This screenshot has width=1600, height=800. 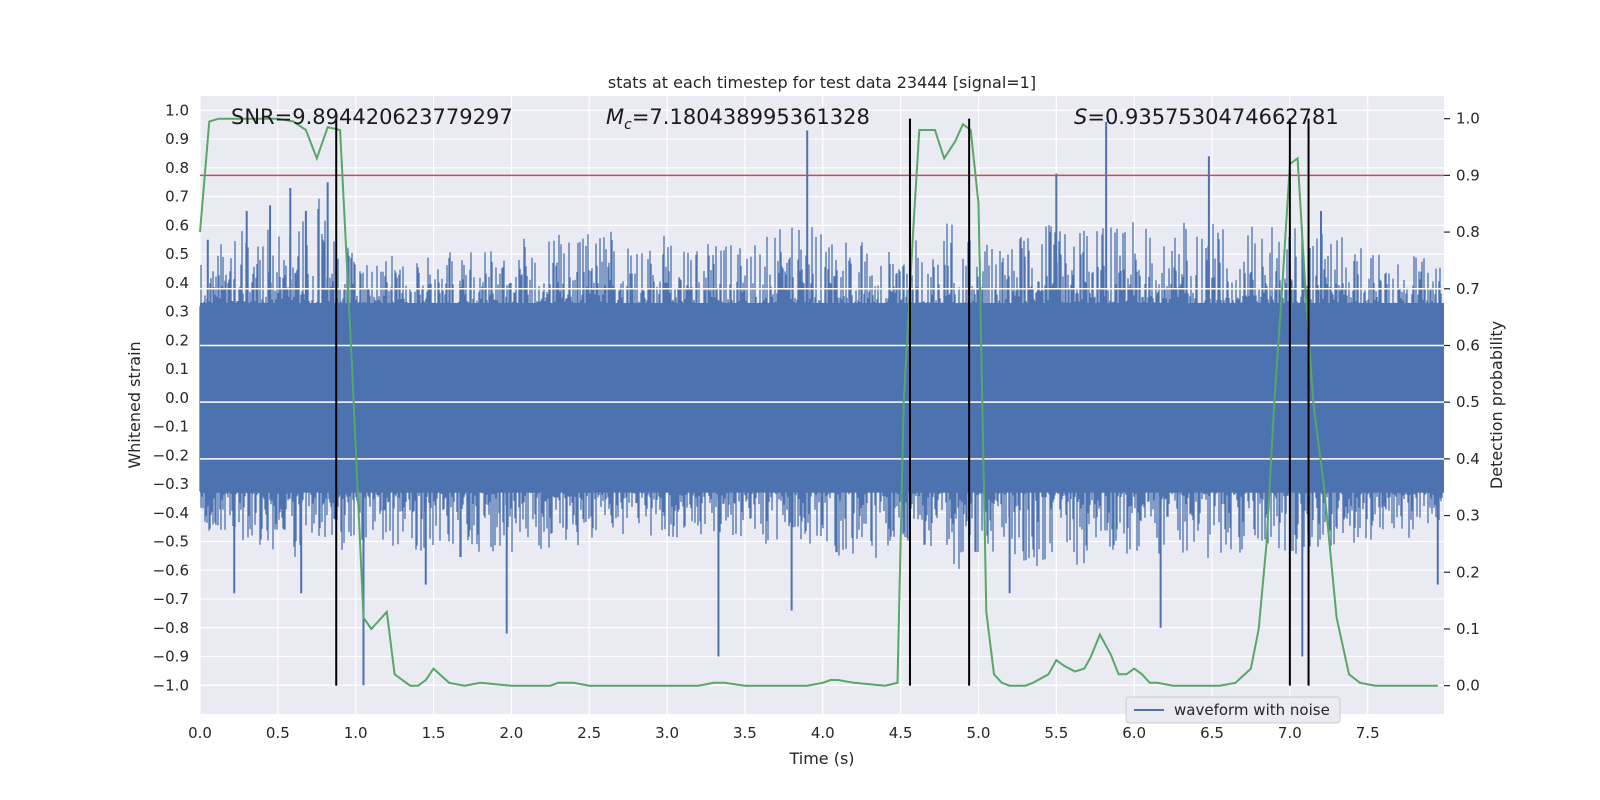 What do you see at coordinates (1468, 459) in the screenshot?
I see `y2-tick-label: 0.4` at bounding box center [1468, 459].